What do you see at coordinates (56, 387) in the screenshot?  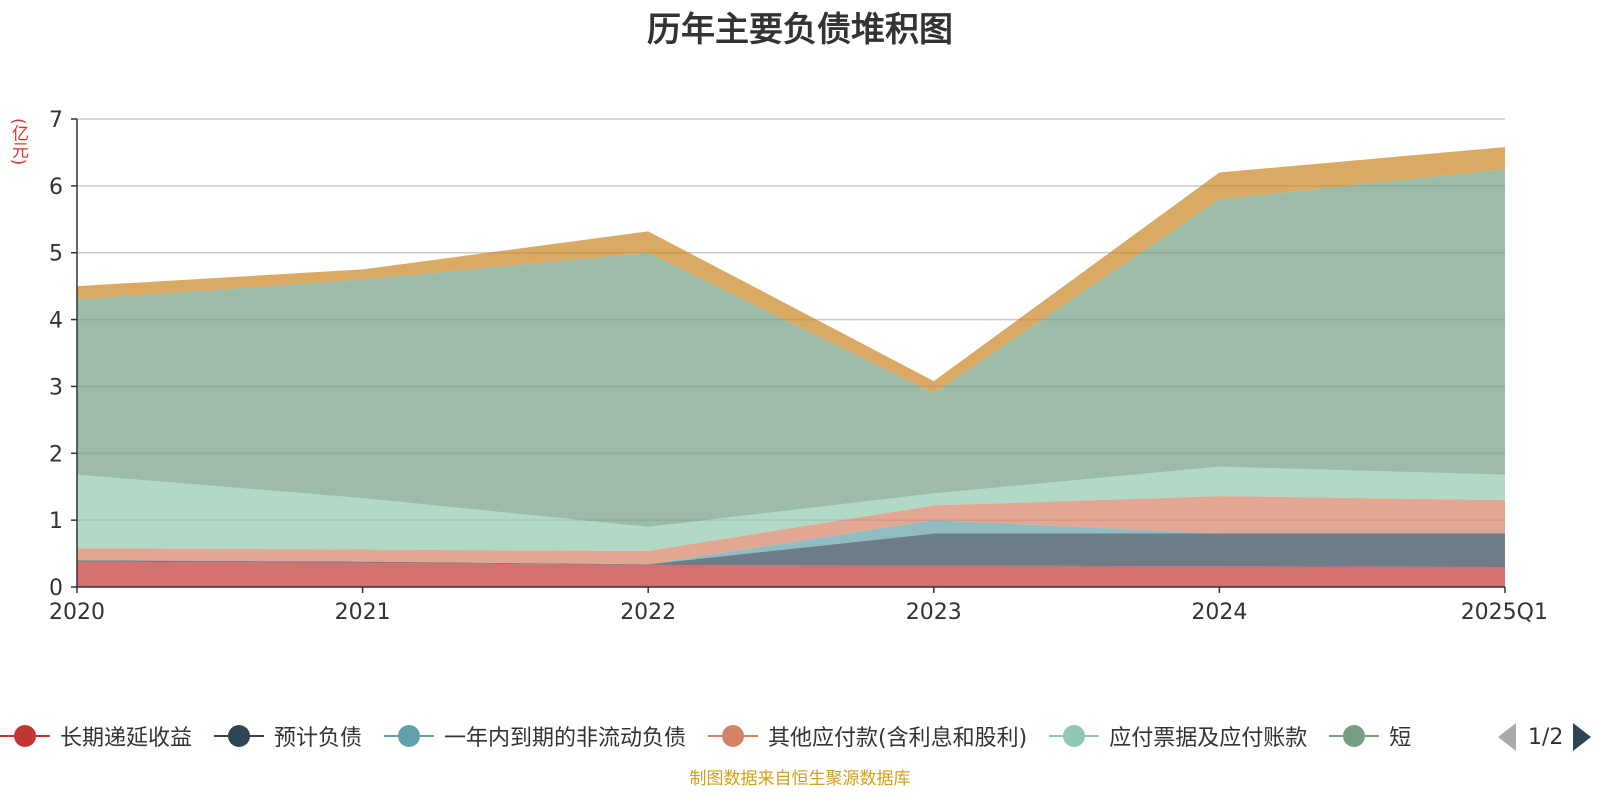 I see `y-tick-label: 3` at bounding box center [56, 387].